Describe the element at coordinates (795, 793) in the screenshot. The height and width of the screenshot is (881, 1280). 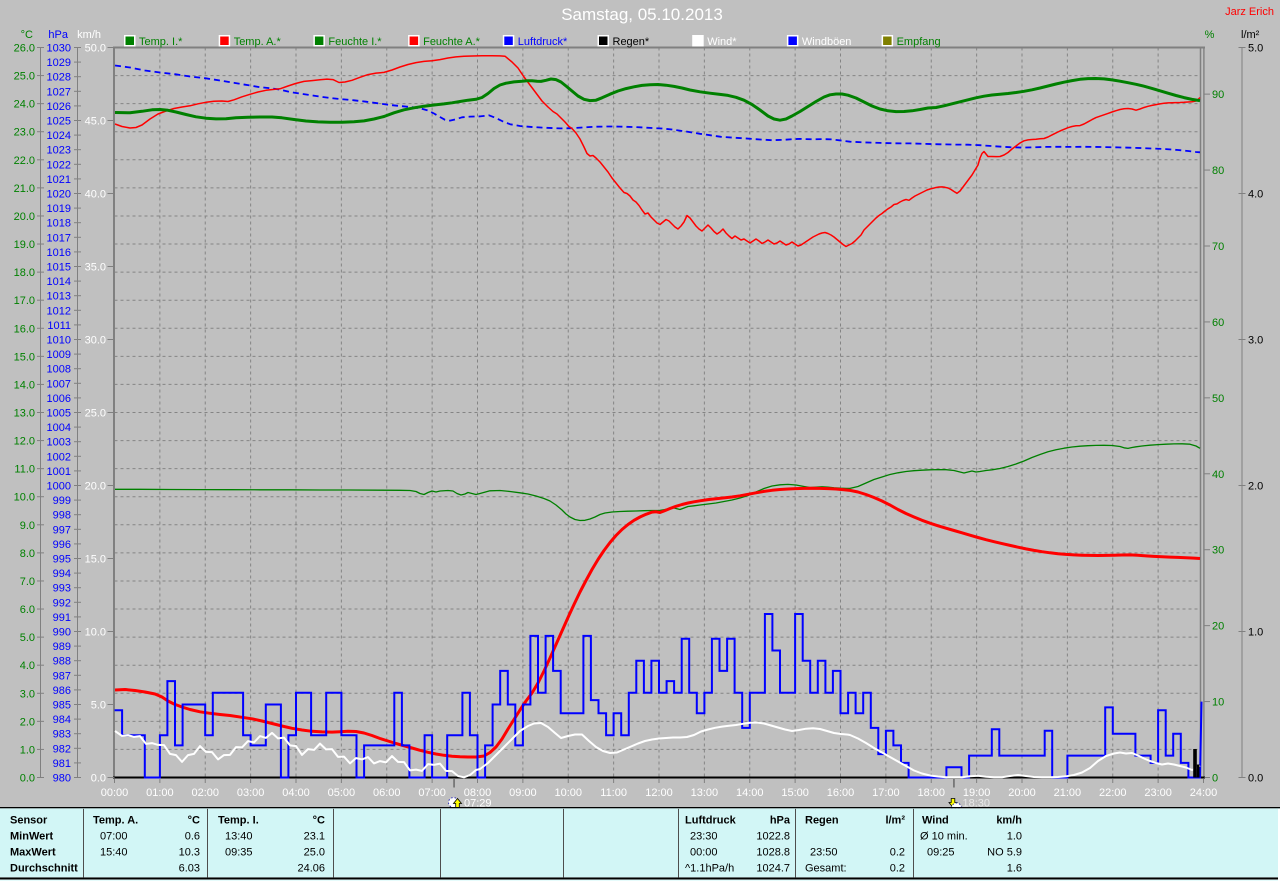
I see `svg-text: 15:00` at that location.